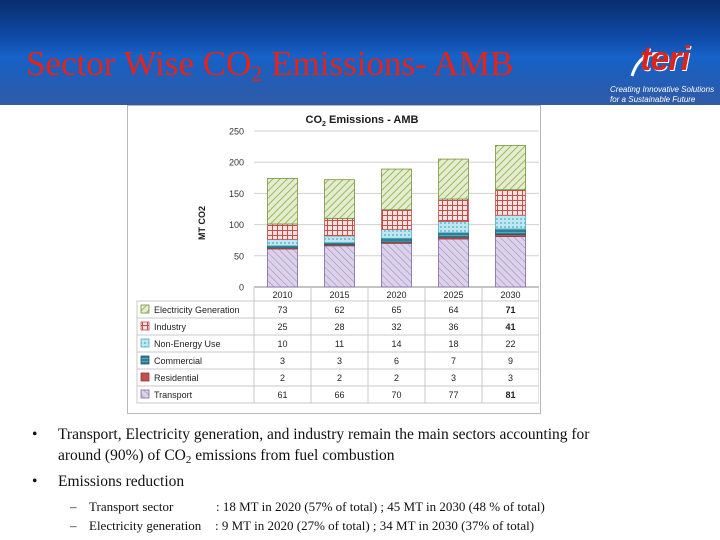 Image resolution: width=720 pixels, height=540 pixels. Describe the element at coordinates (388, 63) in the screenshot. I see `title-tail: Emissions- AMB` at that location.